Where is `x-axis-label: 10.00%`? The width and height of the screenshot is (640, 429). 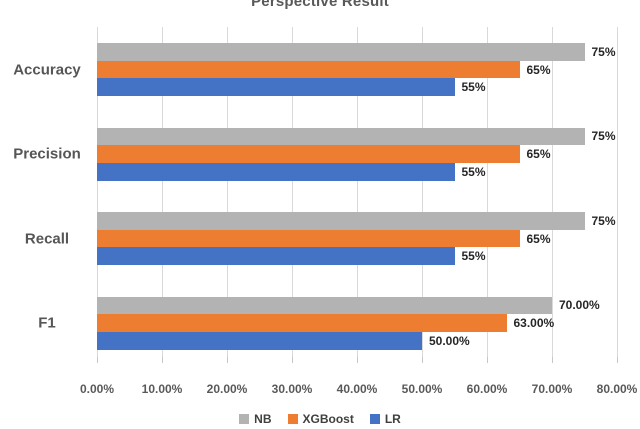
x-axis-label: 10.00% is located at coordinates (162, 389).